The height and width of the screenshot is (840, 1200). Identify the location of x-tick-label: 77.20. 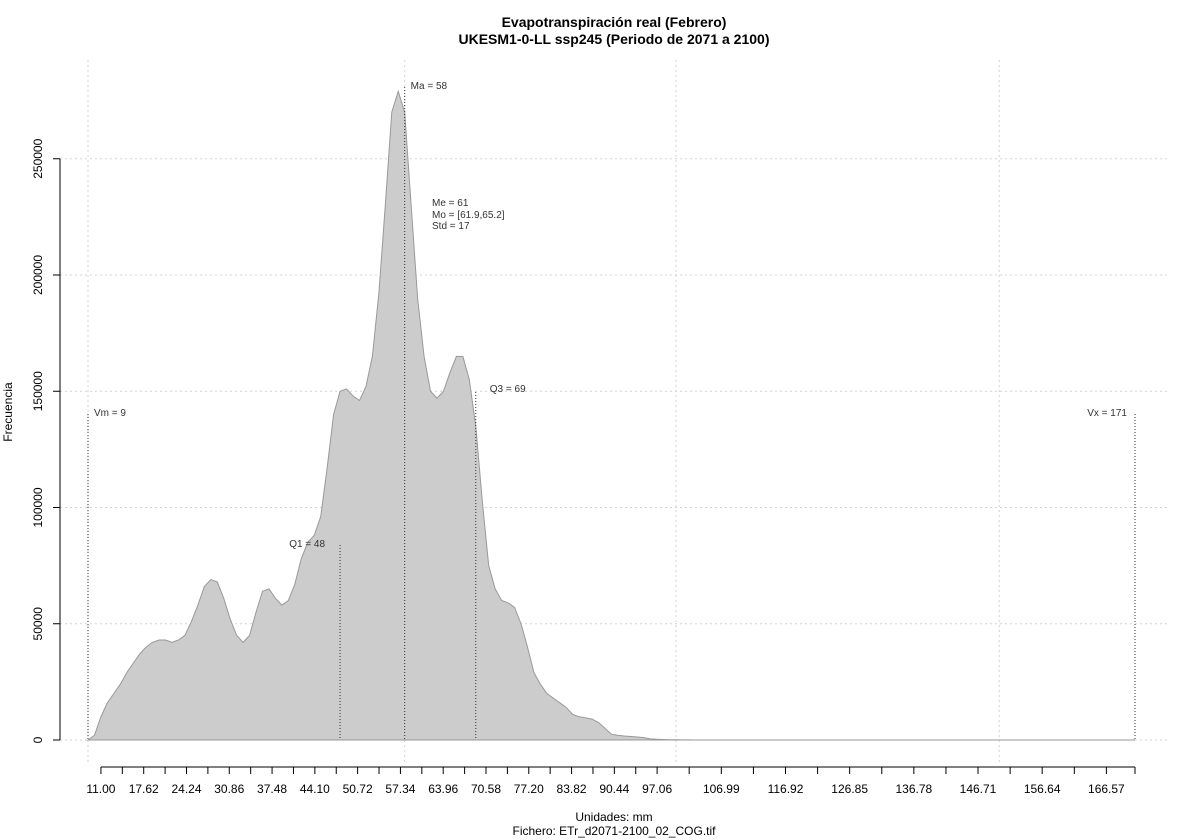
(529, 789).